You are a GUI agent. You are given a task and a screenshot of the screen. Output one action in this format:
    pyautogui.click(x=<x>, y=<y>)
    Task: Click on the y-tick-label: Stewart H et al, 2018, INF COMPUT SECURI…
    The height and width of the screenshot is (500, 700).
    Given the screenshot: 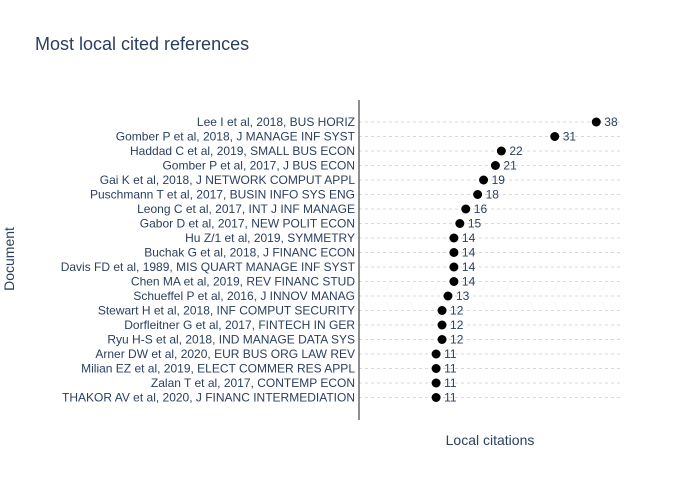 What is the action you would take?
    pyautogui.click(x=226, y=311)
    